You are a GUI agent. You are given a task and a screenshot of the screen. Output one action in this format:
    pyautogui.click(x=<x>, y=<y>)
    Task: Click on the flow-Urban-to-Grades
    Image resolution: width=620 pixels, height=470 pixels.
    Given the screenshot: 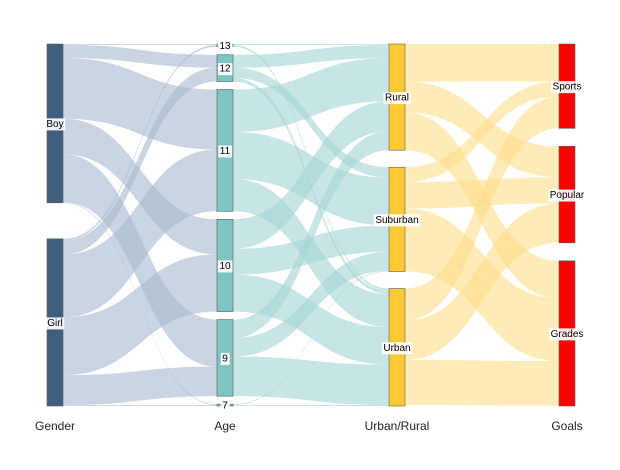 What is the action you would take?
    pyautogui.click(x=482, y=382)
    